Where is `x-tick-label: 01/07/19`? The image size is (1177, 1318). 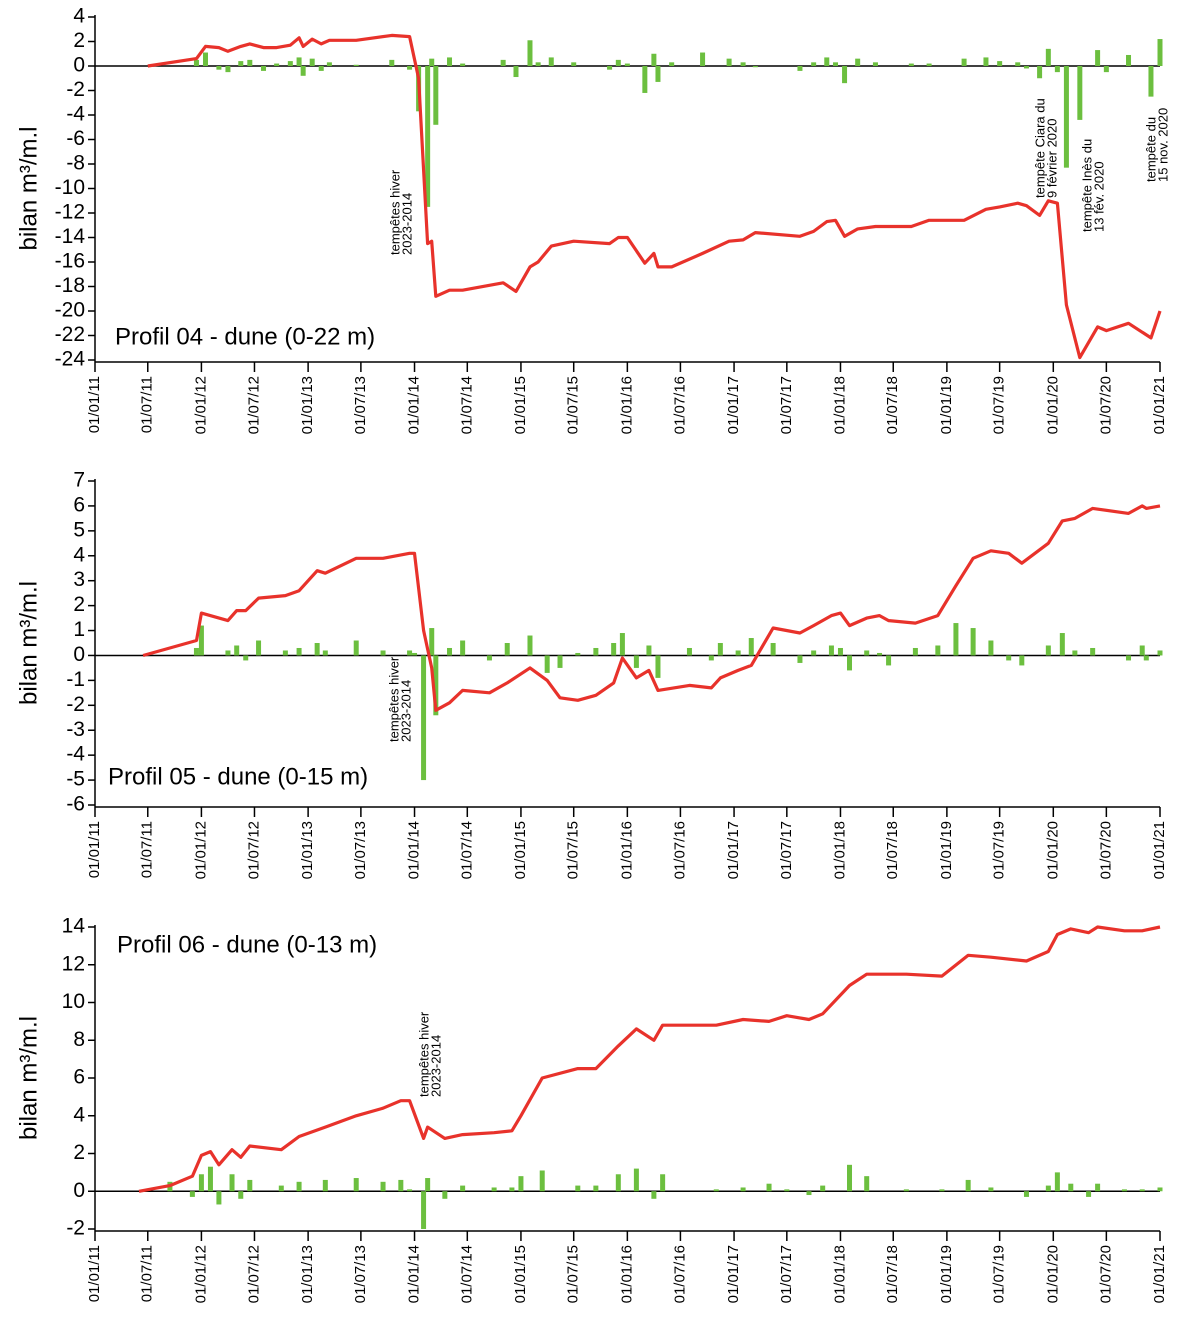
x-tick-label: 01/07/19 is located at coordinates (999, 850).